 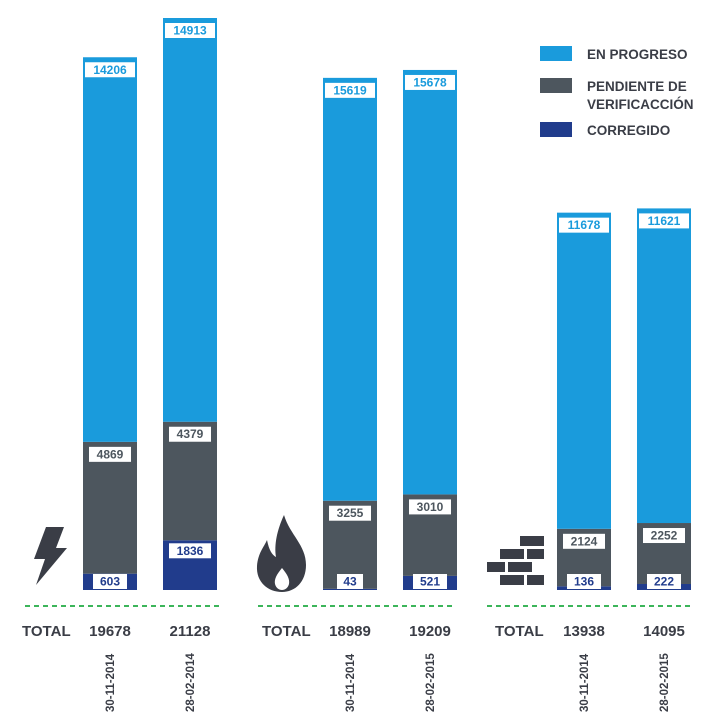 What do you see at coordinates (191, 682) in the screenshot?
I see `category-date-label: 28-02-2014` at bounding box center [191, 682].